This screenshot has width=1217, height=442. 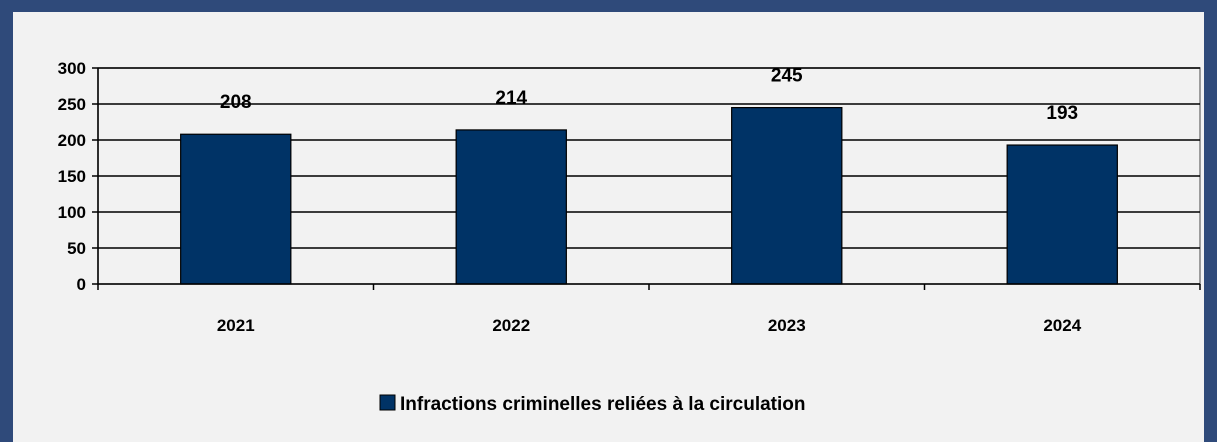 I want to click on data-label: 193, so click(x=1062, y=113).